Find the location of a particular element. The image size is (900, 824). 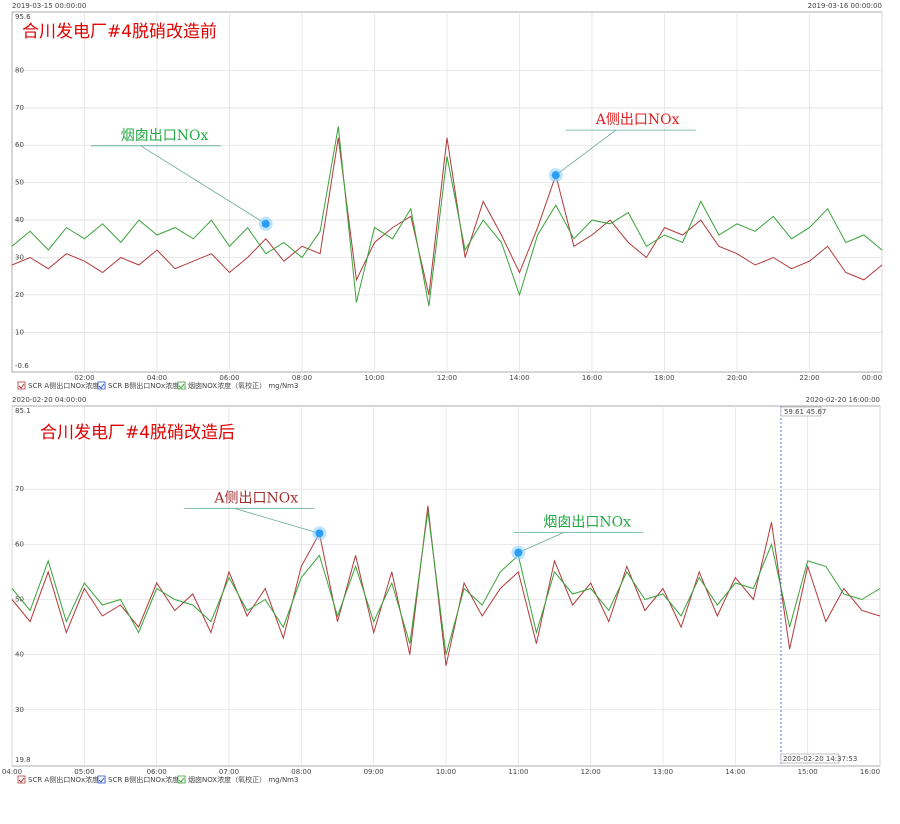

x-tick-label: 11:00 is located at coordinates (518, 772).